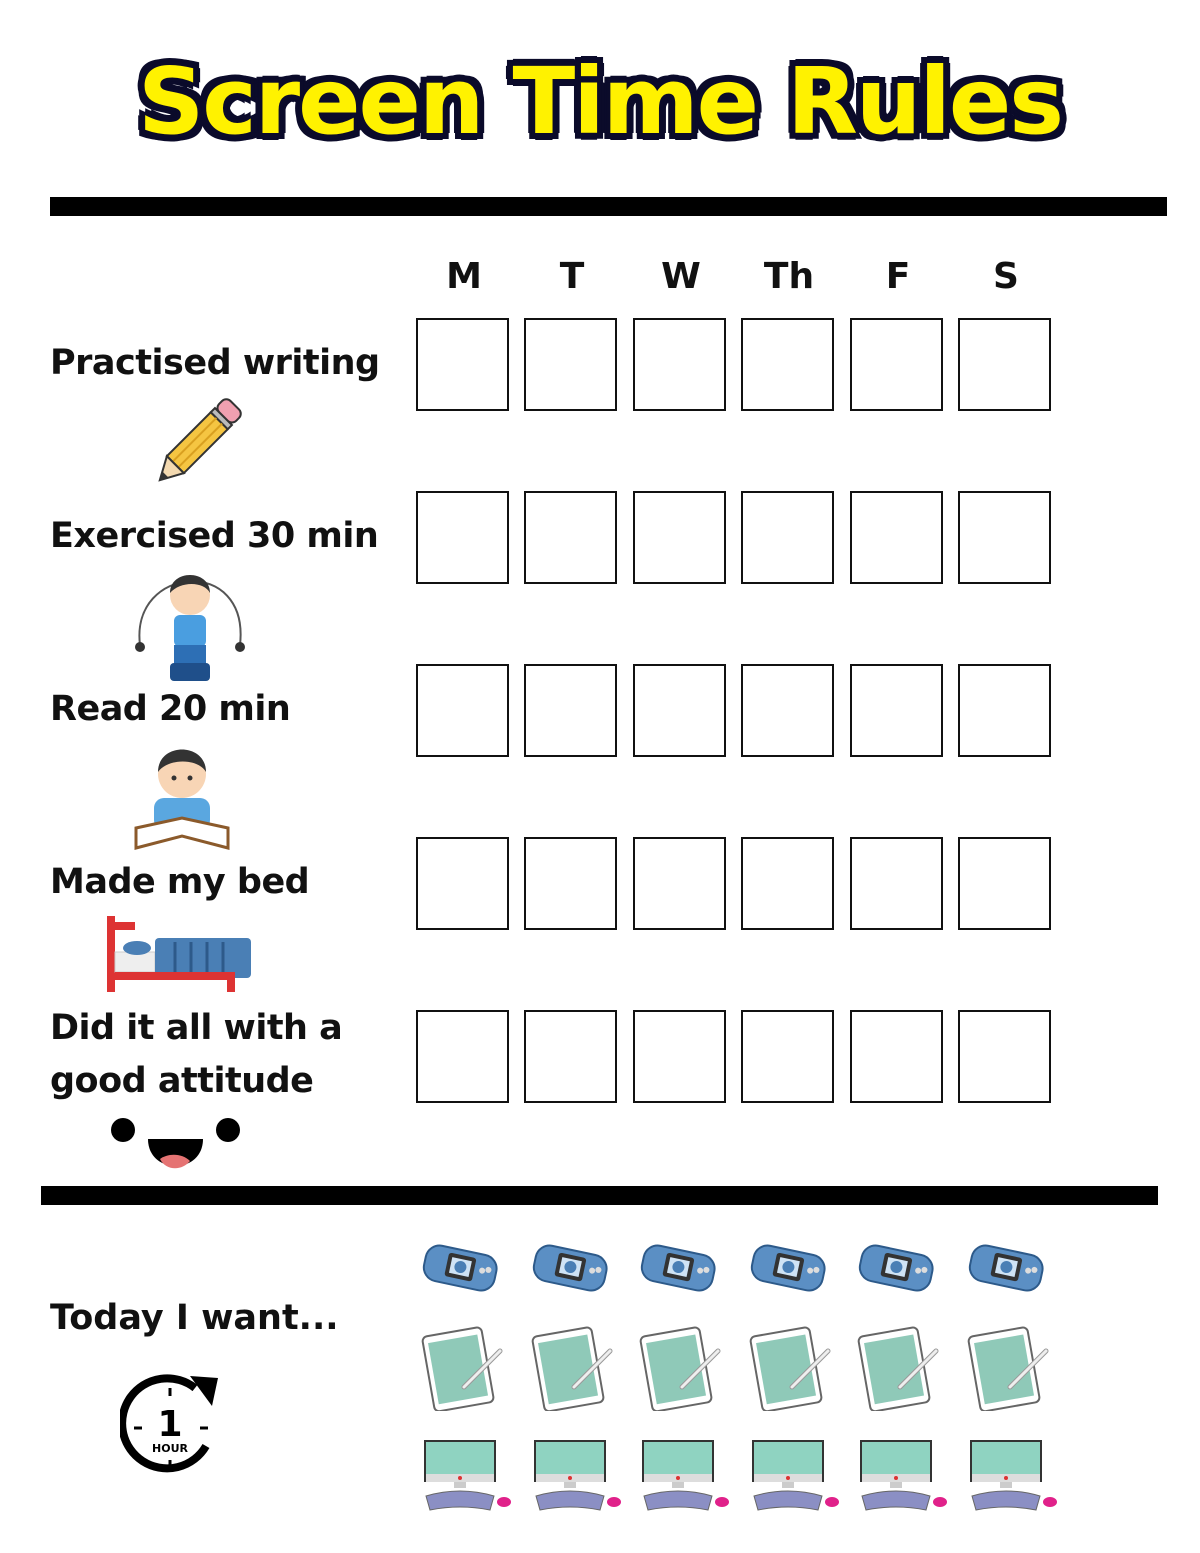 Image resolution: width=1200 pixels, height=1553 pixels. Describe the element at coordinates (789, 276) in the screenshot. I see `day-header: Th` at that location.